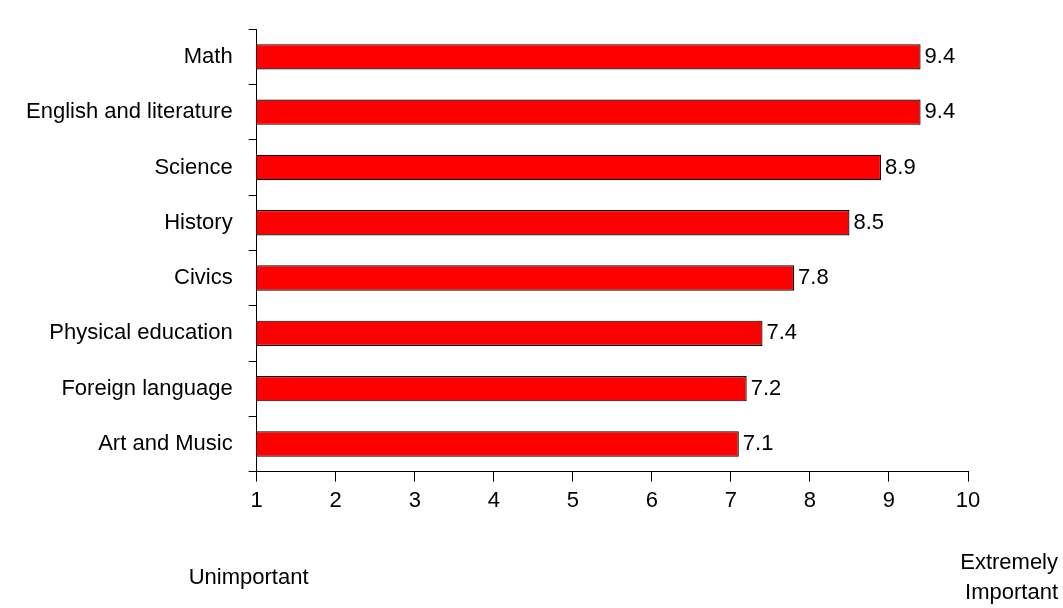 The width and height of the screenshot is (1063, 608). Describe the element at coordinates (147, 387) in the screenshot. I see `y-tick-label: Foreign language` at that location.